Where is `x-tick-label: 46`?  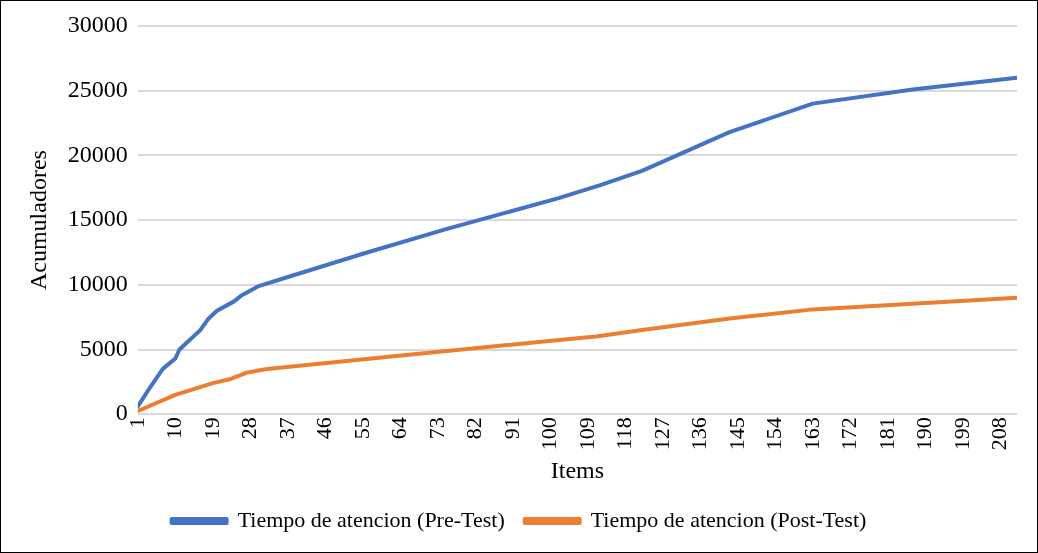
x-tick-label: 46 is located at coordinates (324, 428).